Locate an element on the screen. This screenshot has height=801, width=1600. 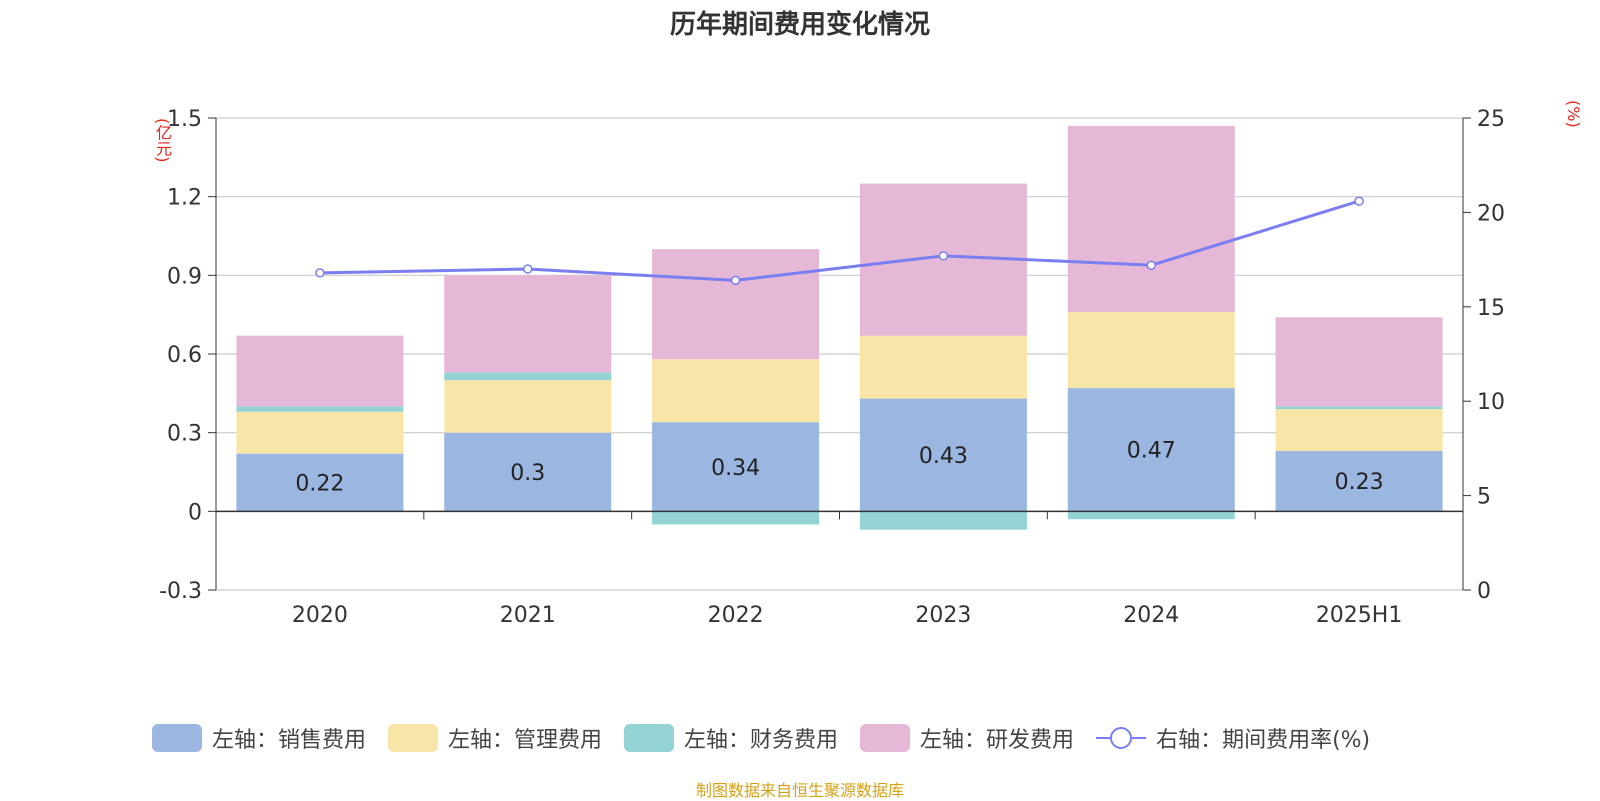
bar-segment-2024-s0 is located at coordinates (1151, 450).